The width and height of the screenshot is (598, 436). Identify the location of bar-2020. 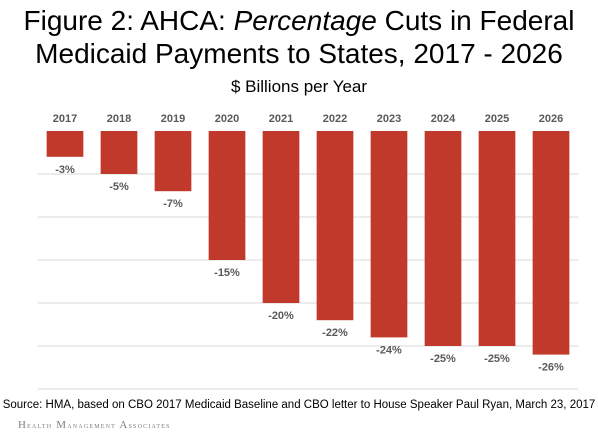
(227, 195).